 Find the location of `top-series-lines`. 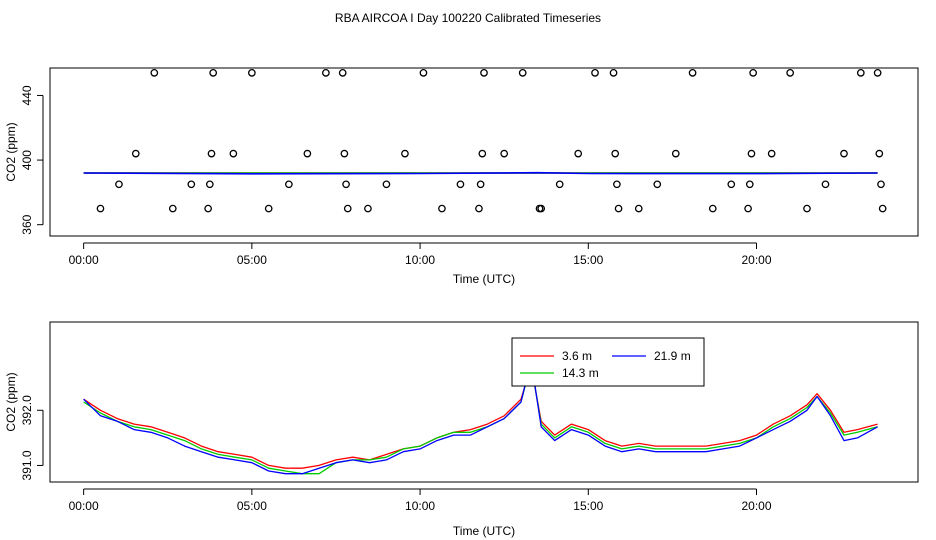

top-series-lines is located at coordinates (480, 173).